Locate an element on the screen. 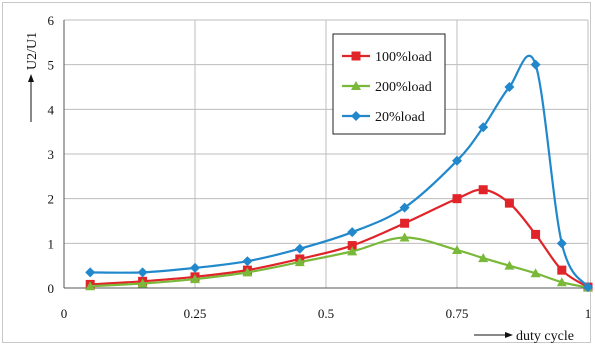 The height and width of the screenshot is (346, 595). legend-label: 100%load is located at coordinates (403, 57).